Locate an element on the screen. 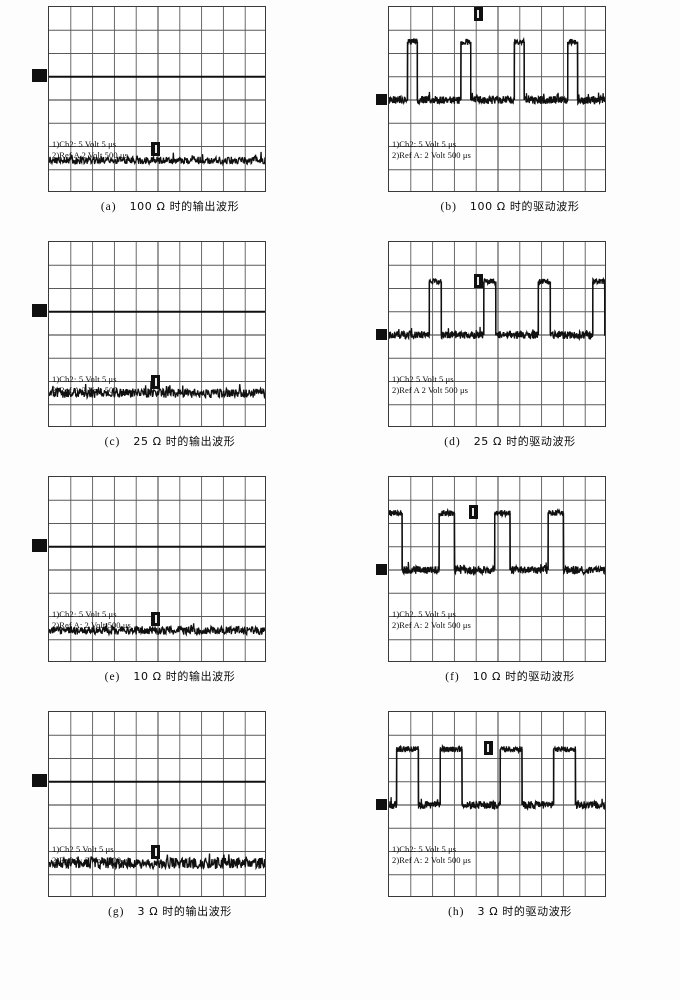 This screenshot has height=1000, width=680. waveform-svg-b is located at coordinates (497, 99).